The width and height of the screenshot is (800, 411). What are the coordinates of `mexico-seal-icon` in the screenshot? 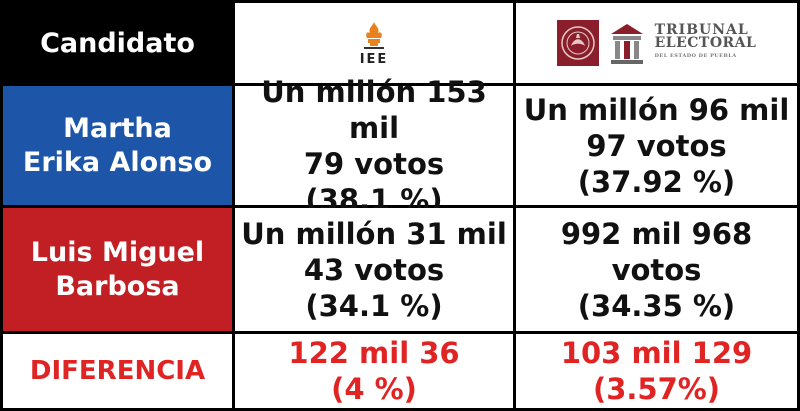 It's located at (577, 43).